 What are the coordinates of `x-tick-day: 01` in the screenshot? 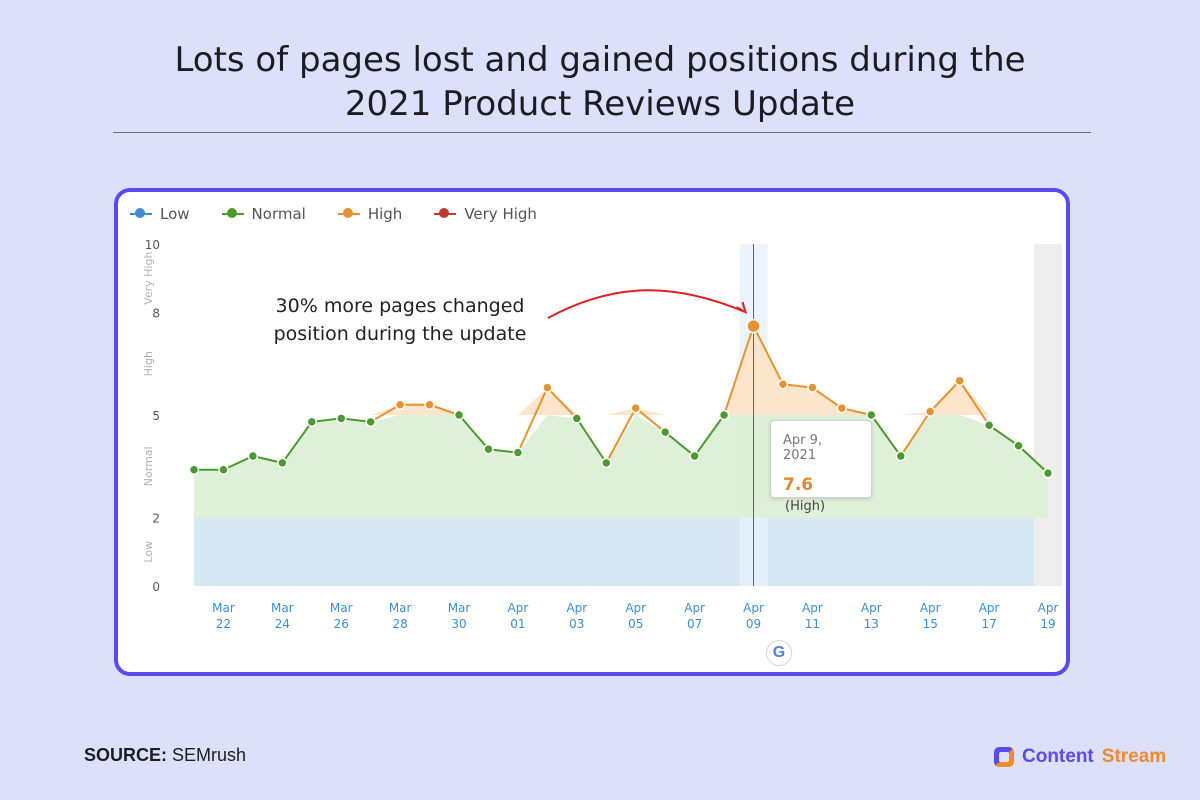 It's located at (517, 624).